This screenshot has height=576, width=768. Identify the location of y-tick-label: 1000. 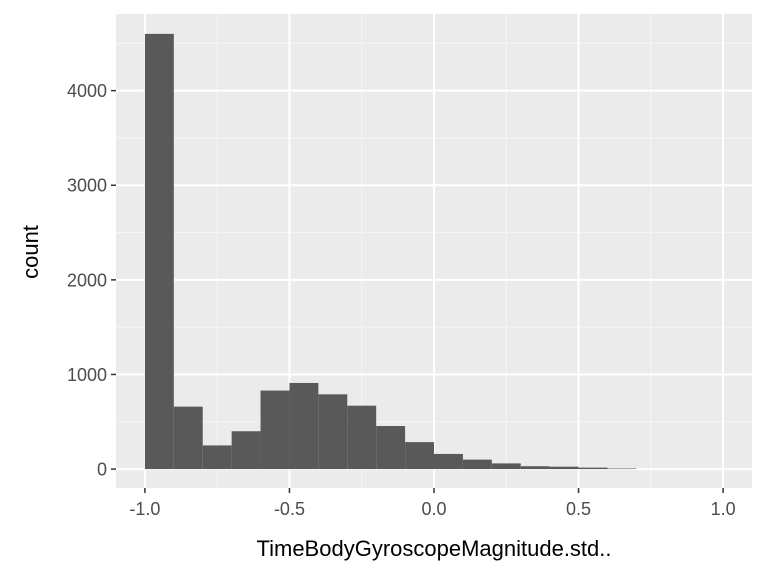
(87, 375).